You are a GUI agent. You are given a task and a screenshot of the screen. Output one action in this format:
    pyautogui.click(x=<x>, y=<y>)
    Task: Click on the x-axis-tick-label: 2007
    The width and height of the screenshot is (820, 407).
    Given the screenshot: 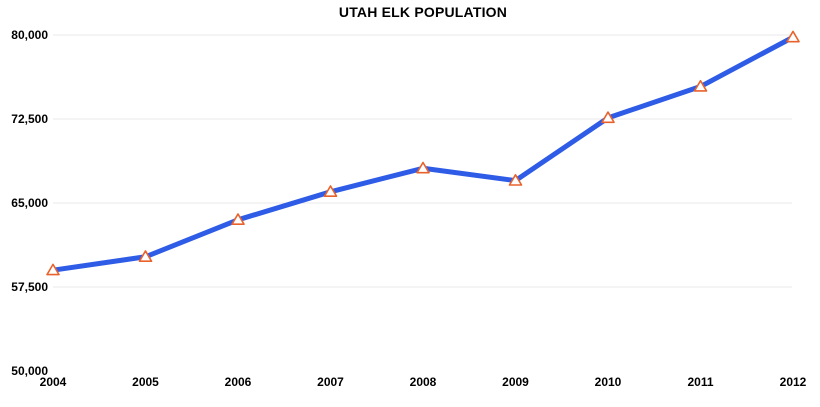 What is the action you would take?
    pyautogui.click(x=330, y=382)
    